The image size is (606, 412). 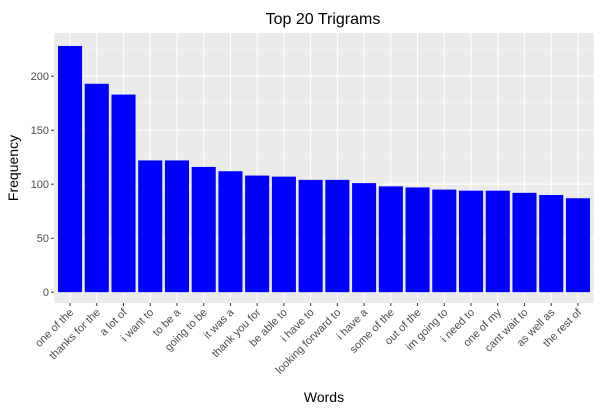 I want to click on y-tick-label: 200, so click(x=40, y=77).